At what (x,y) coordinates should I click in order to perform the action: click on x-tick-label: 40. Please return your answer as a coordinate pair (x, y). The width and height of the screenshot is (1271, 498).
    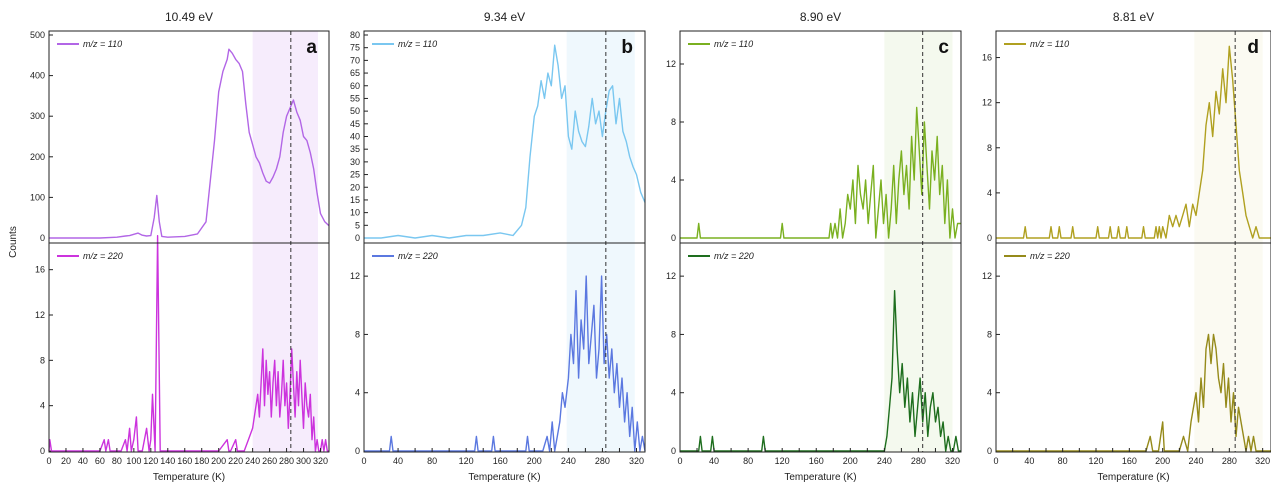
    Looking at the image, I should click on (714, 461).